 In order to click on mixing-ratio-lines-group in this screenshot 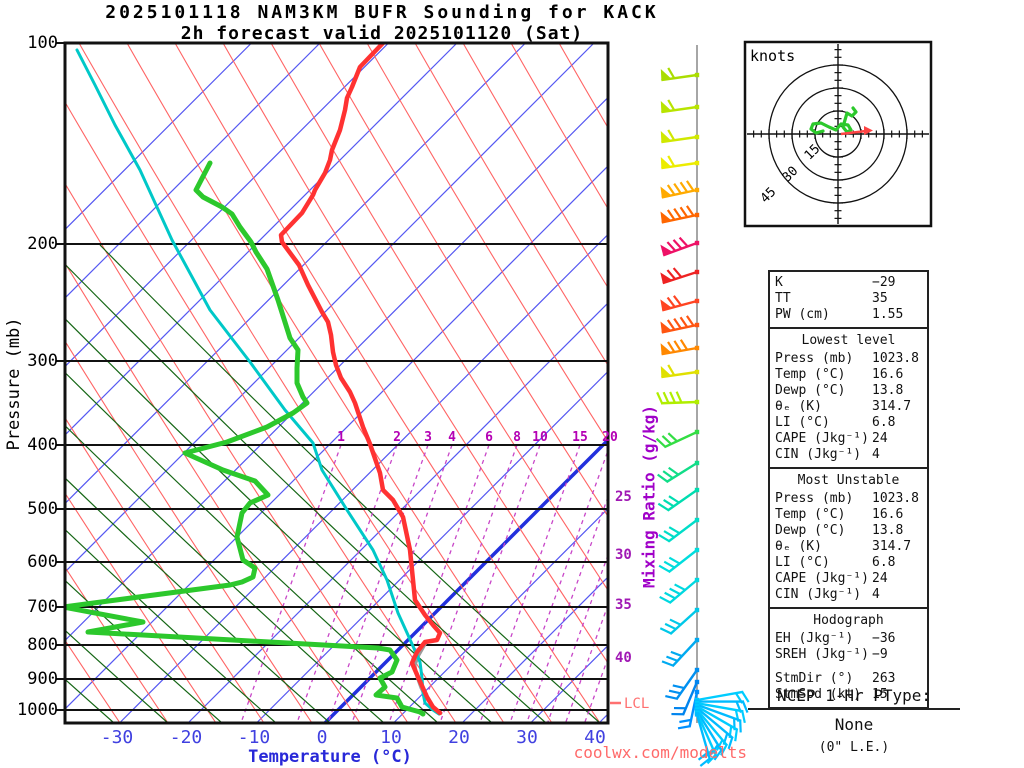, I will do `click(424, 583)`.